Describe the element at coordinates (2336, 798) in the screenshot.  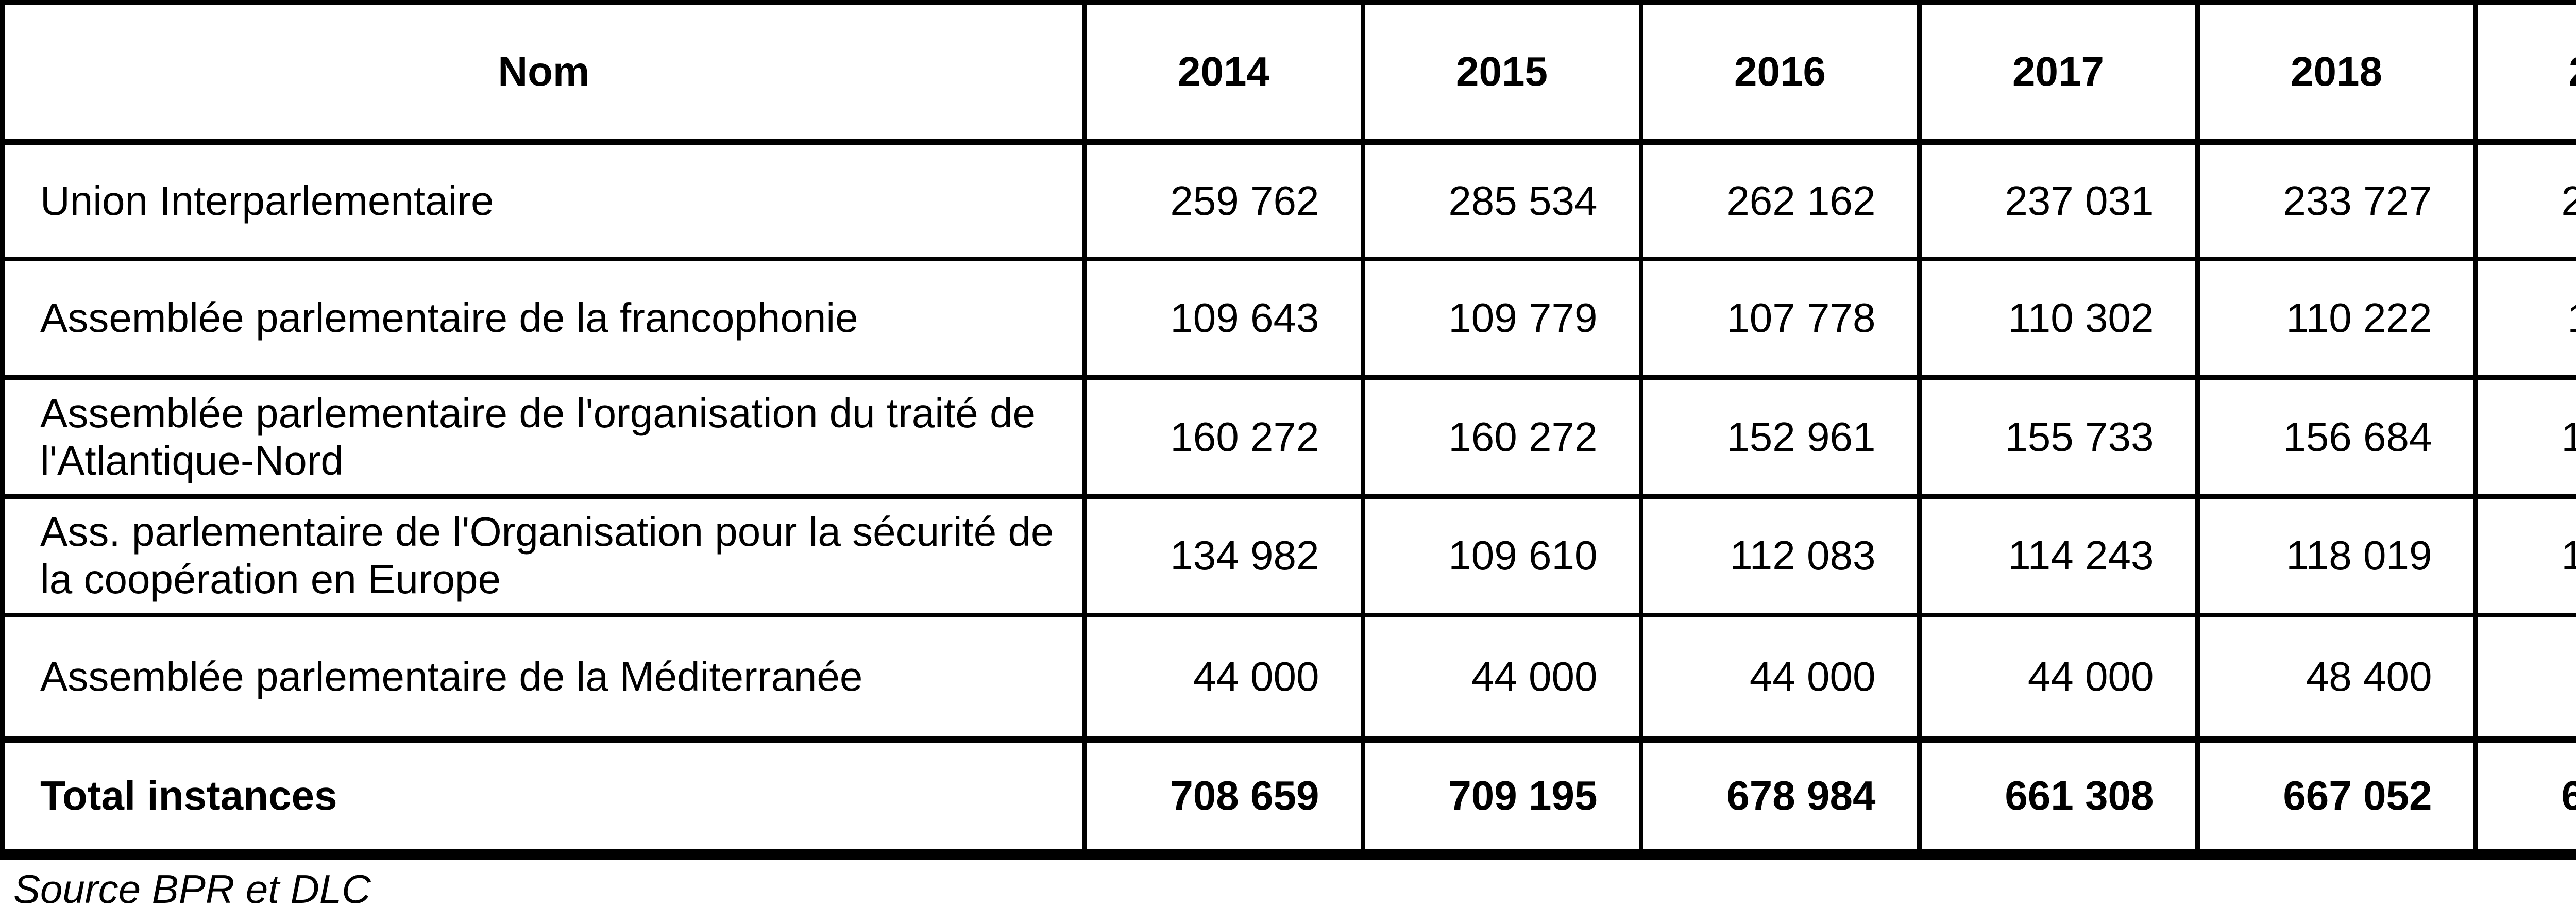
I see `total-value-cell: 667 052` at that location.